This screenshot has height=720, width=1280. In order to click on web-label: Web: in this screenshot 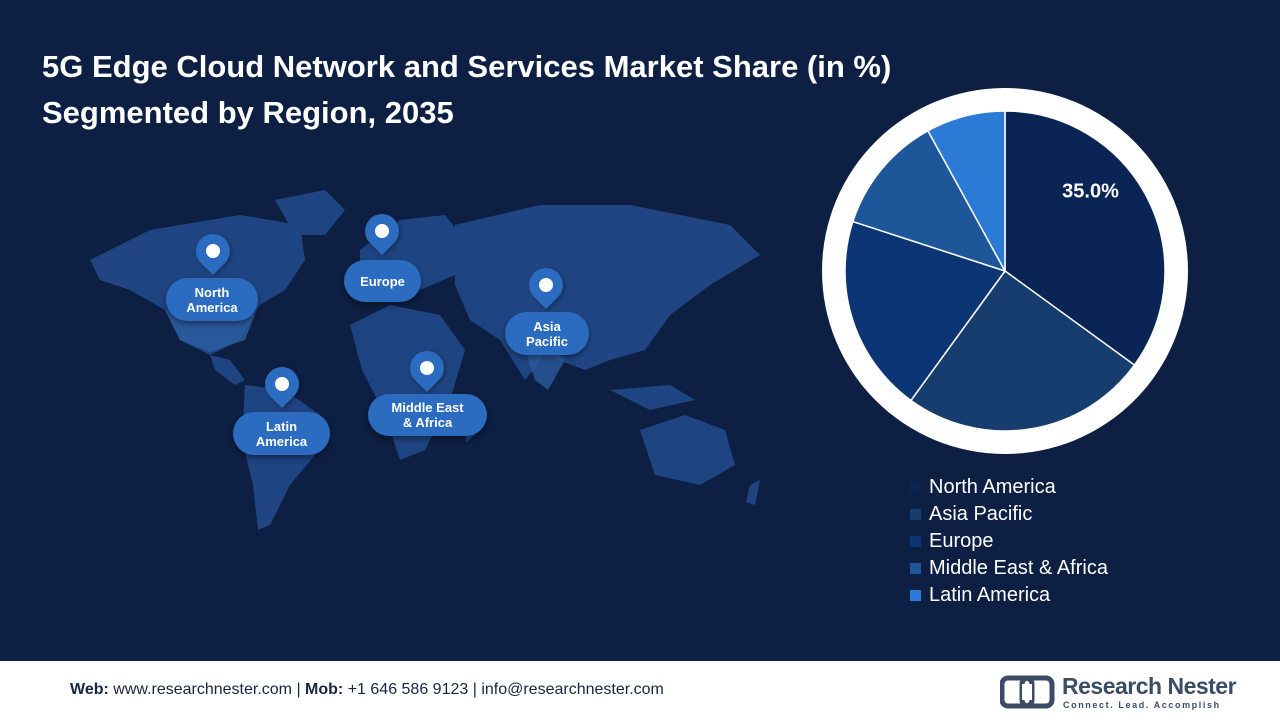, I will do `click(89, 689)`.